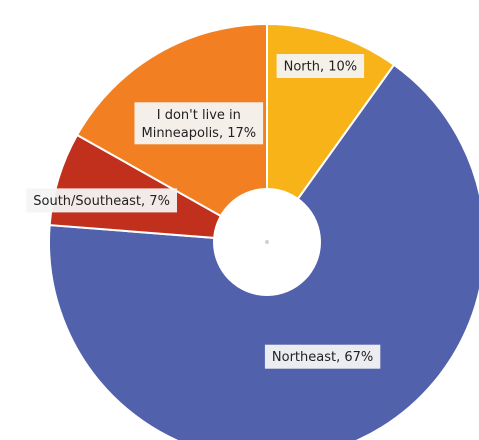  What do you see at coordinates (331, 134) in the screenshot?
I see `slice-north` at bounding box center [331, 134].